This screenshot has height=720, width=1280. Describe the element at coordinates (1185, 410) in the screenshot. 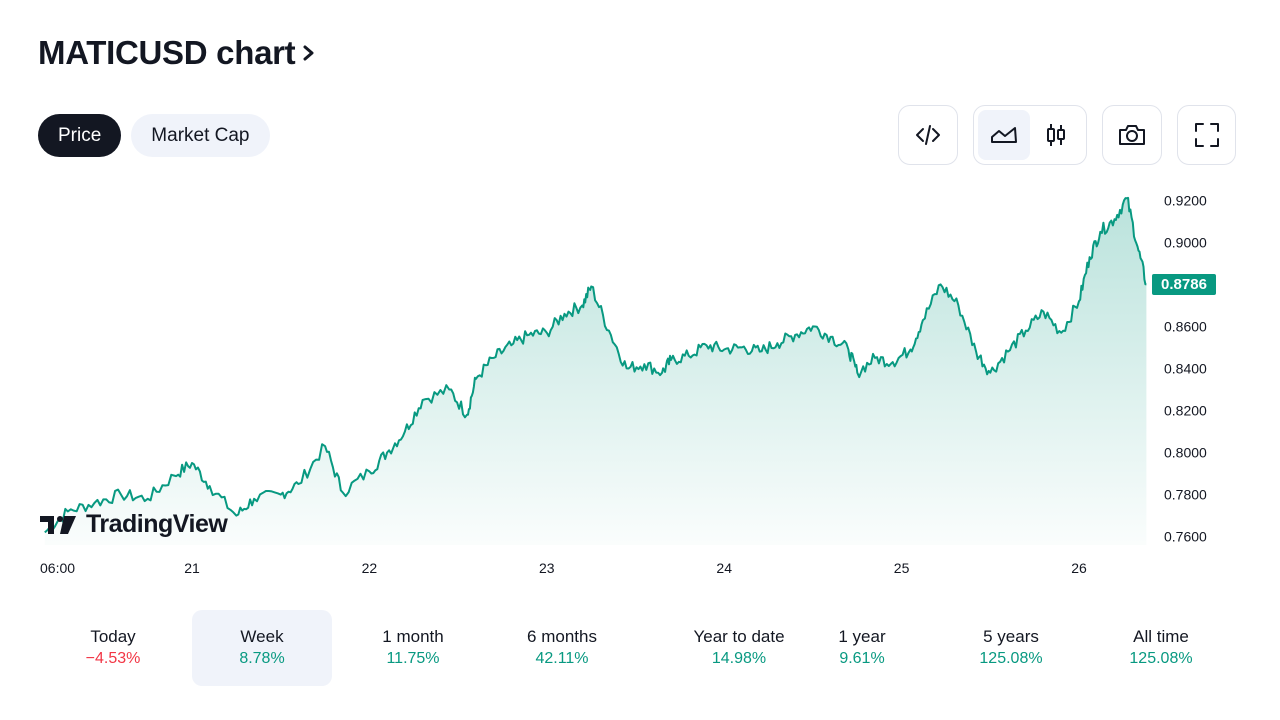

I see `y-tick-label: 0.8200` at that location.